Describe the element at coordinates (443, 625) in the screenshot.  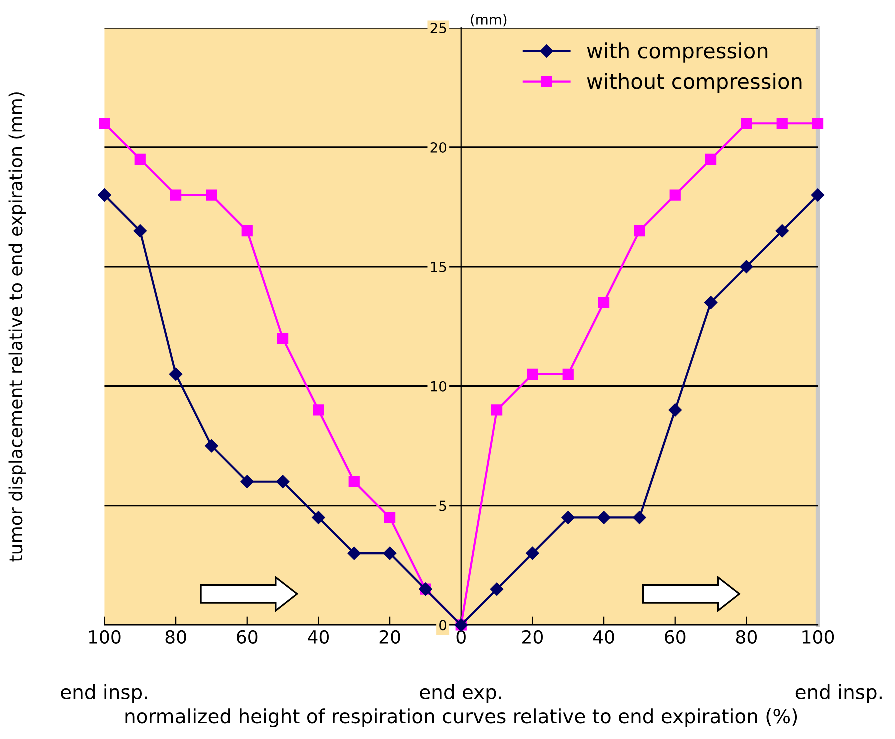
I see `y-tick-label: 0` at that location.